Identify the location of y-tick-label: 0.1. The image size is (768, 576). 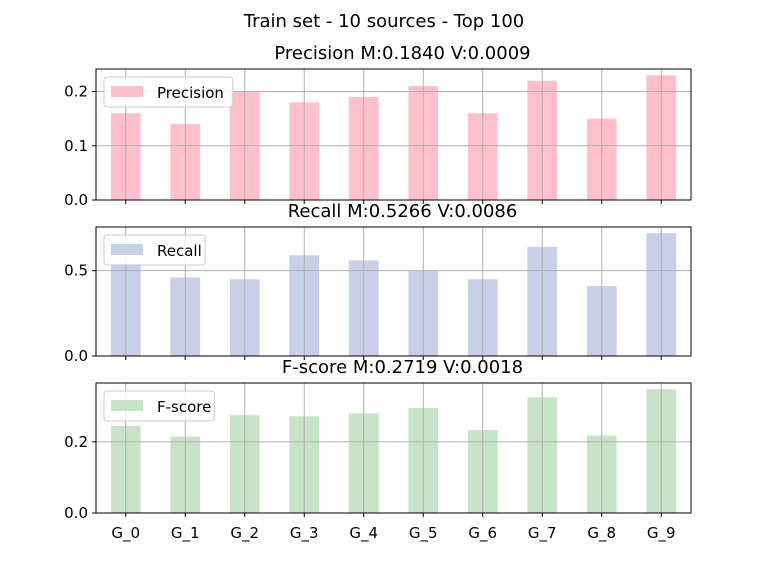
(76, 146).